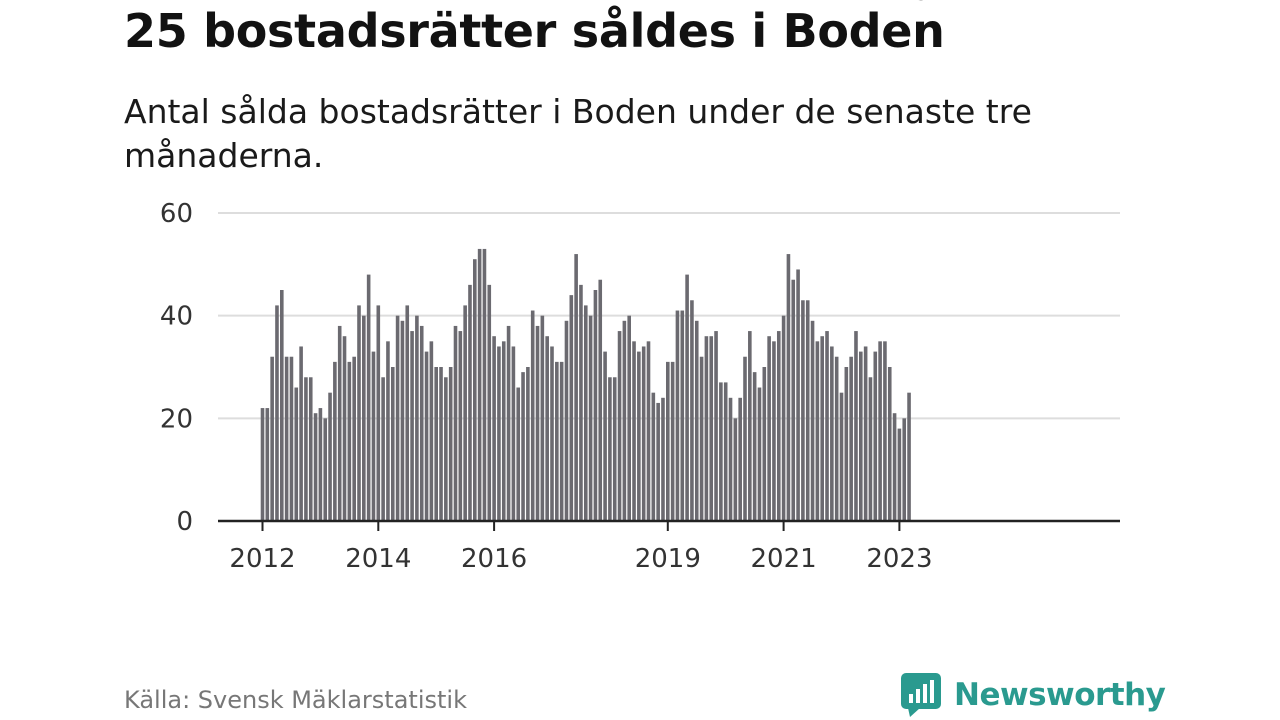 The height and width of the screenshot is (720, 1280). I want to click on newsworthy-logo: Newsworthy, so click(1033, 695).